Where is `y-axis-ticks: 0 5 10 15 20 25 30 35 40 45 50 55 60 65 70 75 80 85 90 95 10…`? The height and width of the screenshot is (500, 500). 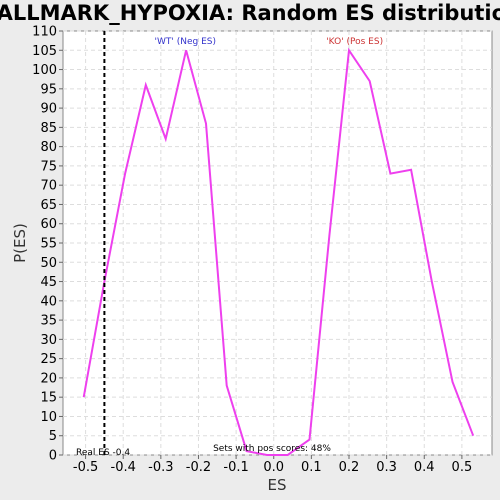
y-axis-ticks: 0 5 10 15 20 25 30 35 40 45 50 55 60 65 70 75 80 85 90 95 10… is located at coordinates (47, 244).